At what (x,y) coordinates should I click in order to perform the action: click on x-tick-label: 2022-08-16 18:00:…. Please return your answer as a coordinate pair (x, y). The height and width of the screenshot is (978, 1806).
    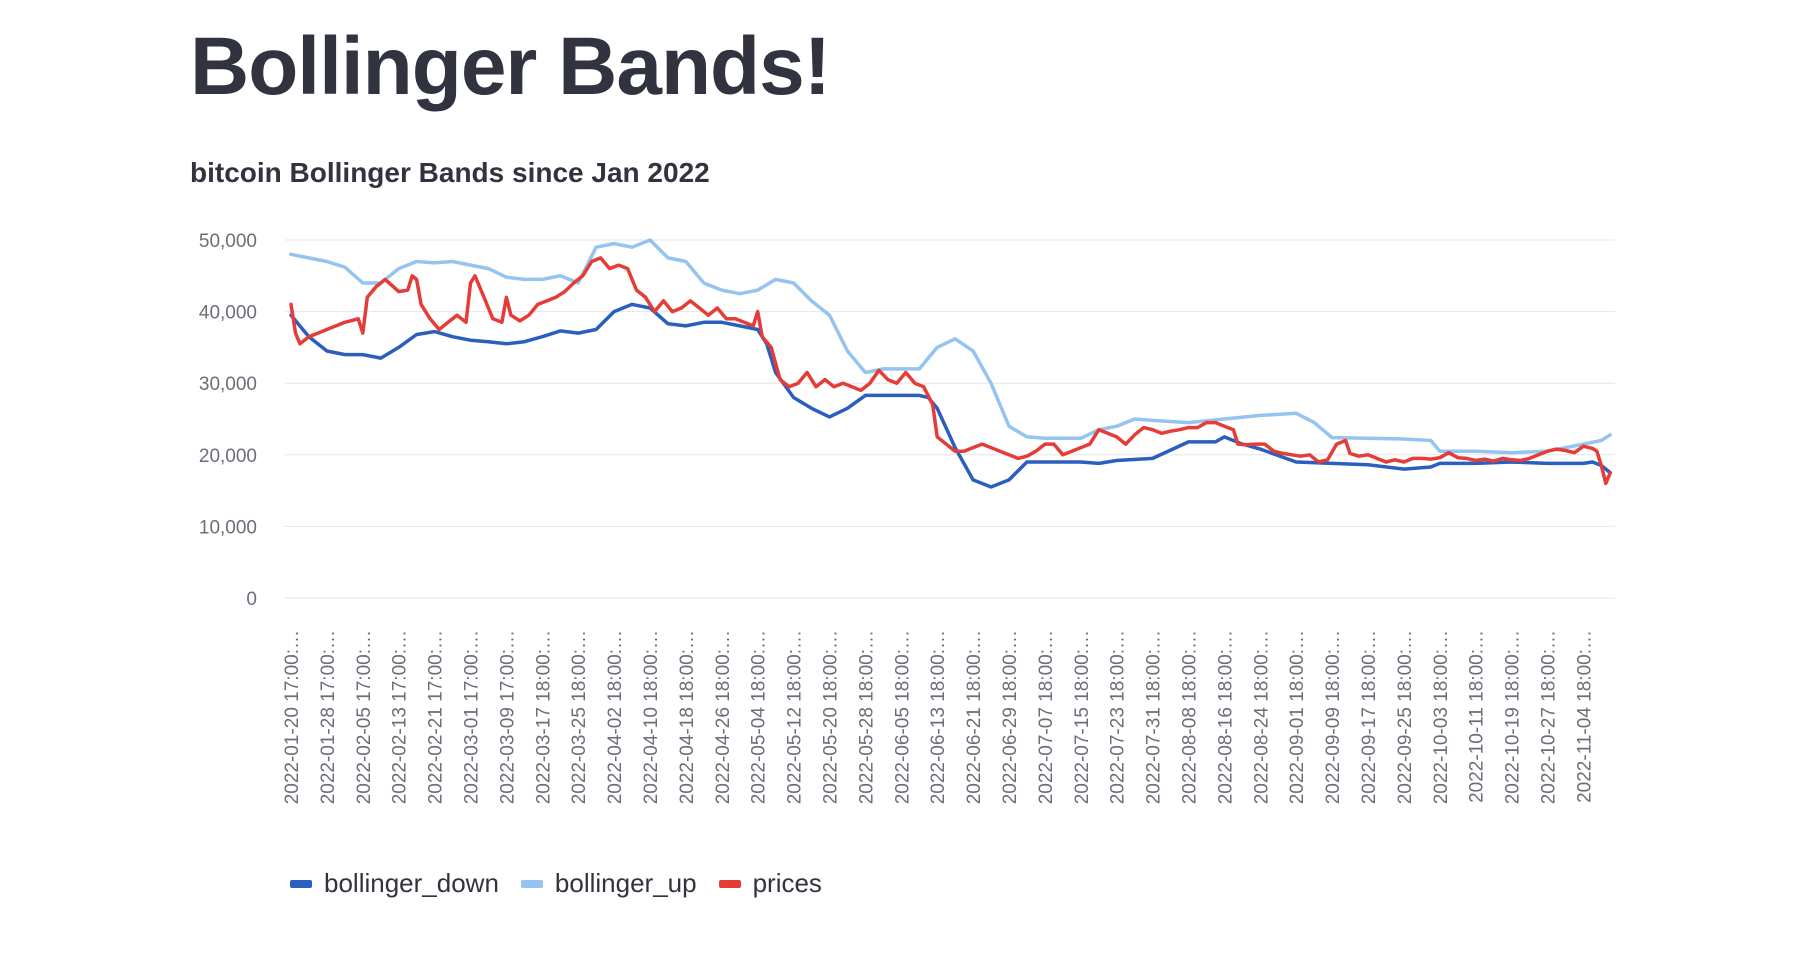
    Looking at the image, I should click on (1225, 717).